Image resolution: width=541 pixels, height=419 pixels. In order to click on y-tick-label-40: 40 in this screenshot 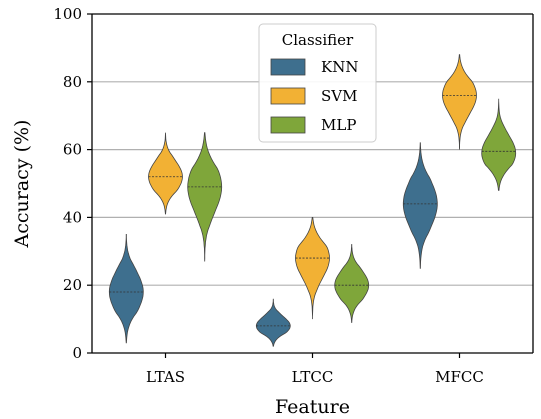, I will do `click(72, 217)`.